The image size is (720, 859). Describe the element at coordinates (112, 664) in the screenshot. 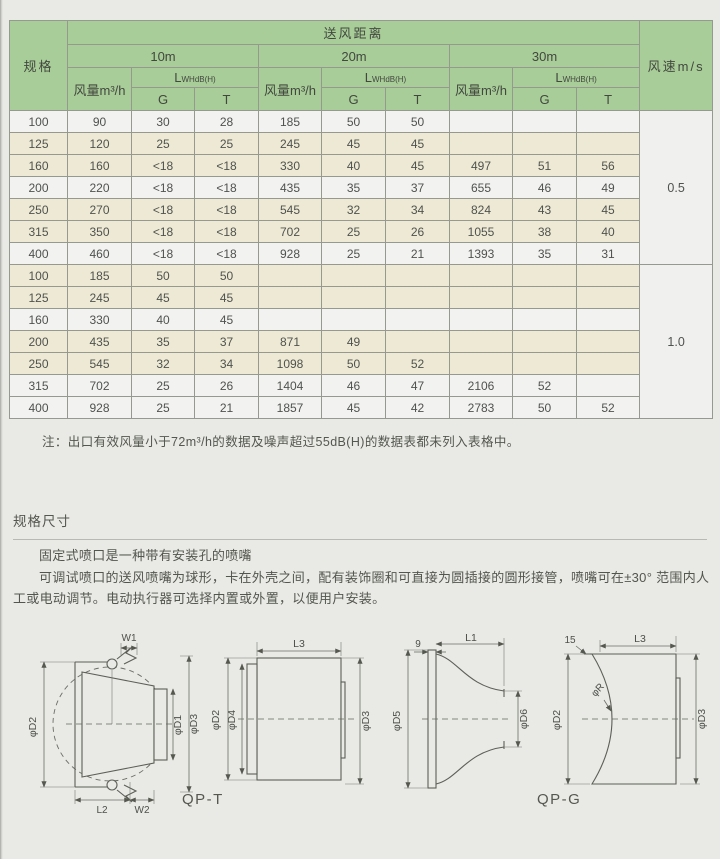

I see `top-clamp-ball` at that location.